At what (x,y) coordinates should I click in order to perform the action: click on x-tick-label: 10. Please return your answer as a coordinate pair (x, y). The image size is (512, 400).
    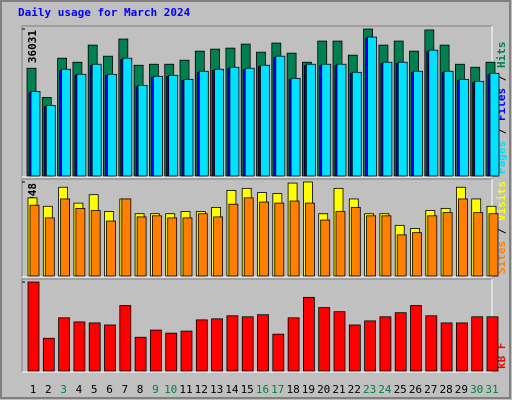
    Looking at the image, I should click on (170, 389).